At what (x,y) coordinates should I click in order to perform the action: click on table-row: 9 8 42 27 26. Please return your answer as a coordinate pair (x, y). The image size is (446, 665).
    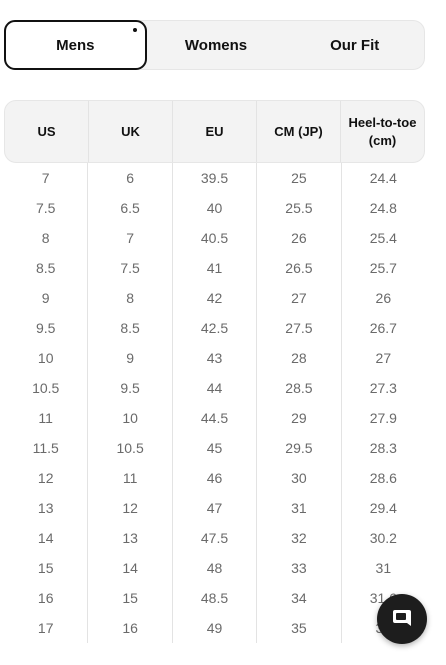
    Looking at the image, I should click on (214, 298).